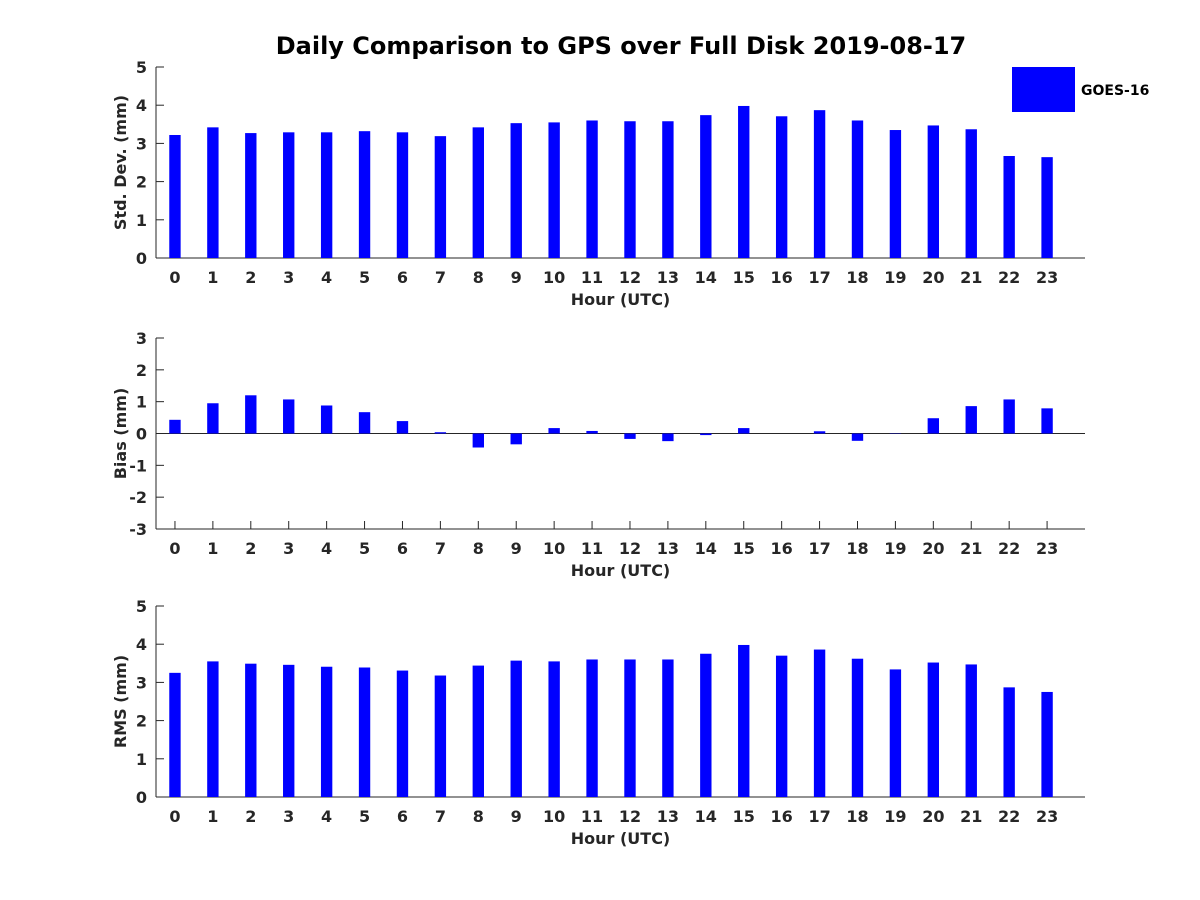 This screenshot has height=900, width=1200. What do you see at coordinates (141, 606) in the screenshot?
I see `y-tick-label: 5` at bounding box center [141, 606].